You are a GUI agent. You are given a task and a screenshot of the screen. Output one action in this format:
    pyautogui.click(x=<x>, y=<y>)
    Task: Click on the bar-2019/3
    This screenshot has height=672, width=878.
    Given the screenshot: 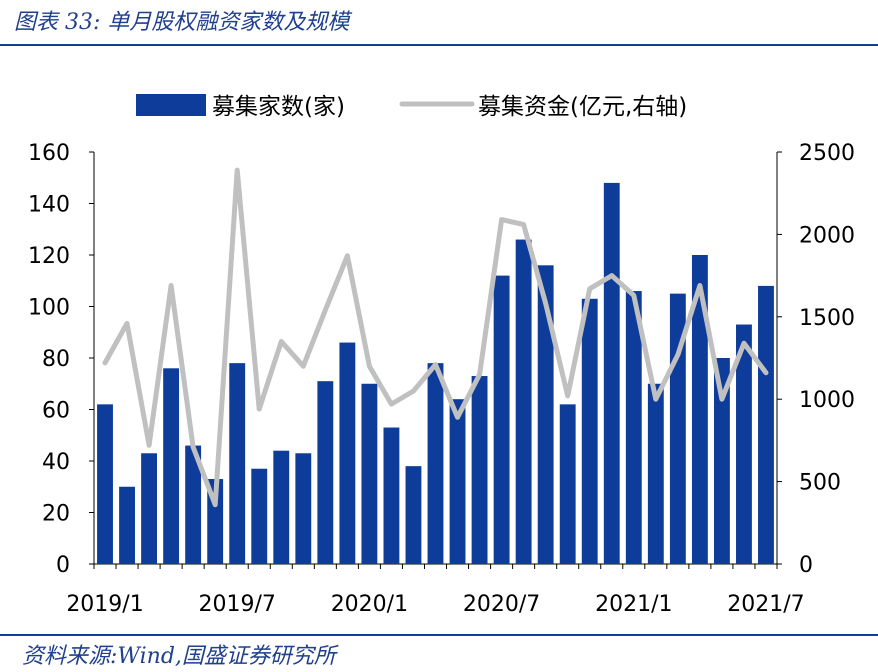 What is the action you would take?
    pyautogui.click(x=149, y=508)
    